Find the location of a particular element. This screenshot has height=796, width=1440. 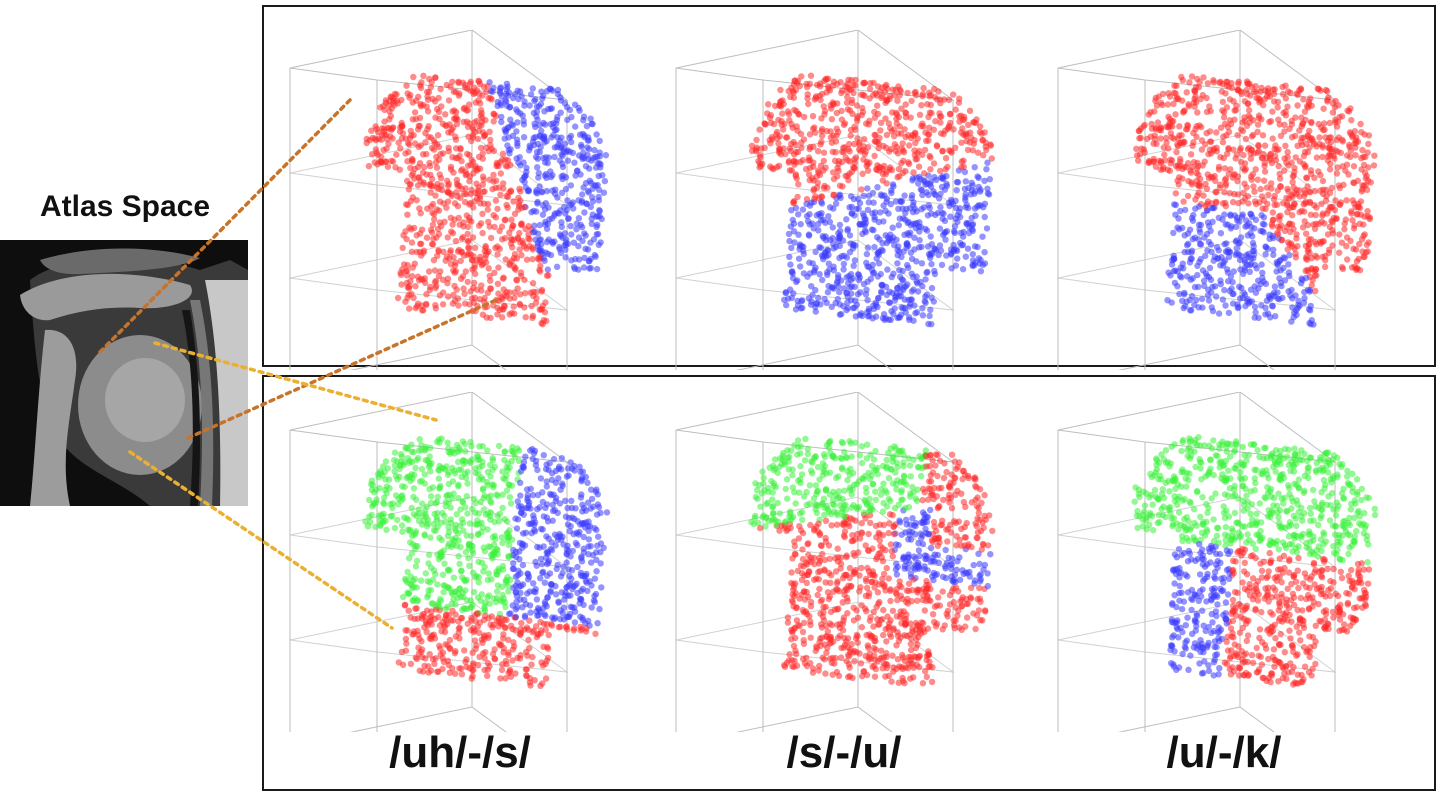

plot-3cluster-u-k is located at coordinates (1230, 562).